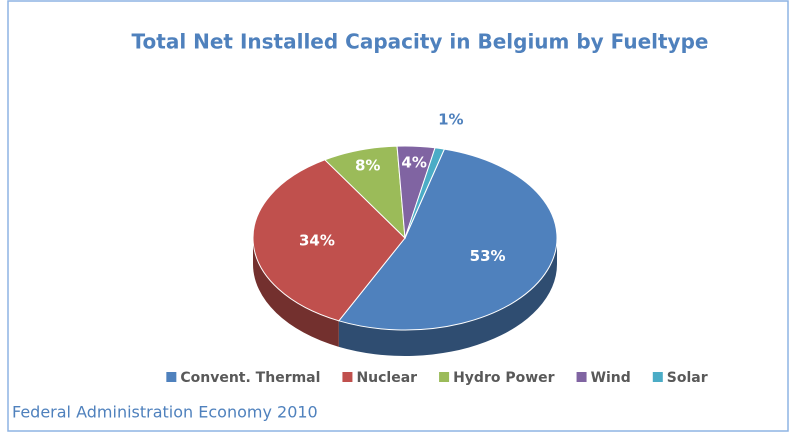 The image size is (797, 434). Describe the element at coordinates (413, 162) in the screenshot. I see `data-label: 4%` at that location.